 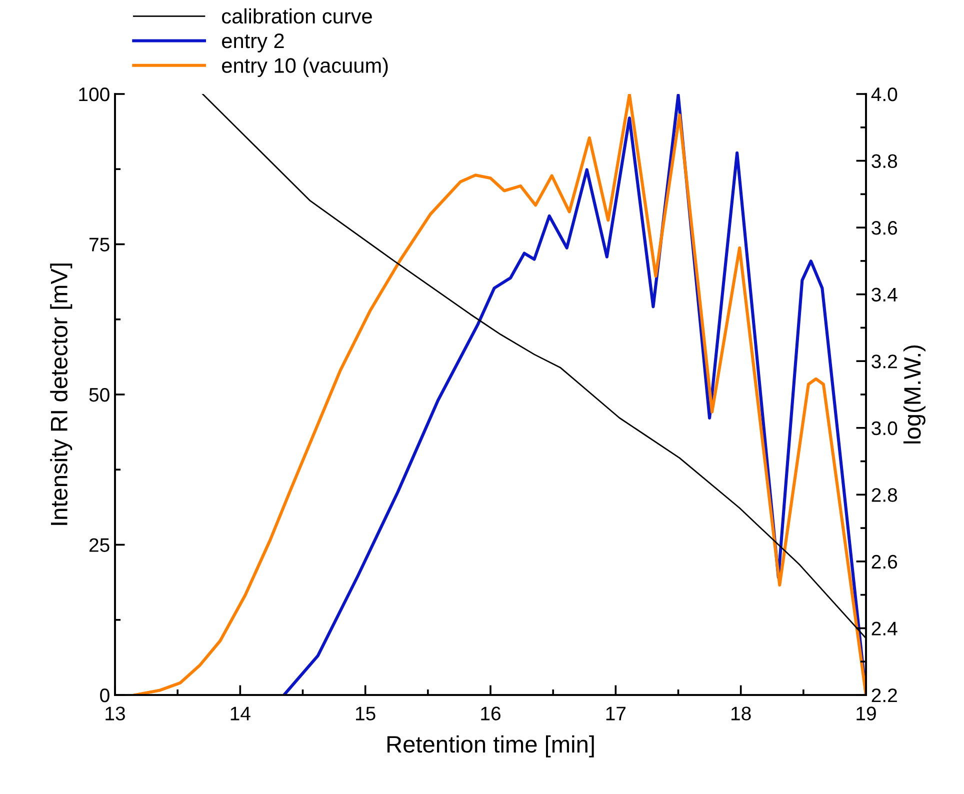 What do you see at coordinates (490, 713) in the screenshot?
I see `x-tick-label: 16` at bounding box center [490, 713].